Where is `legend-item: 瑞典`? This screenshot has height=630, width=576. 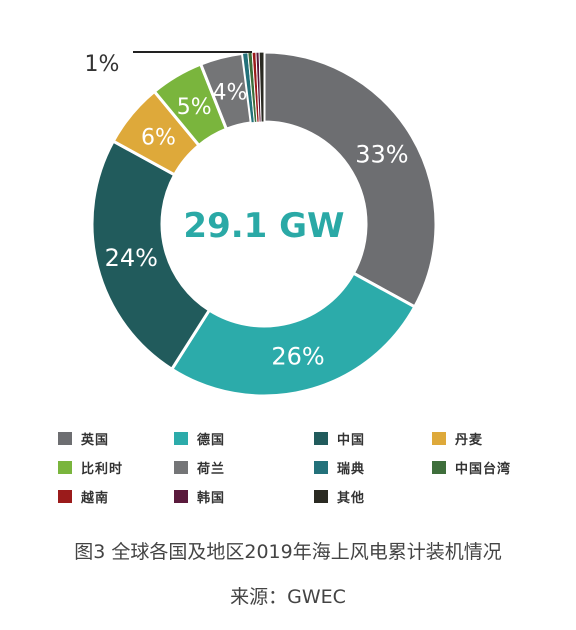
legend-item: 瑞典 is located at coordinates (340, 468).